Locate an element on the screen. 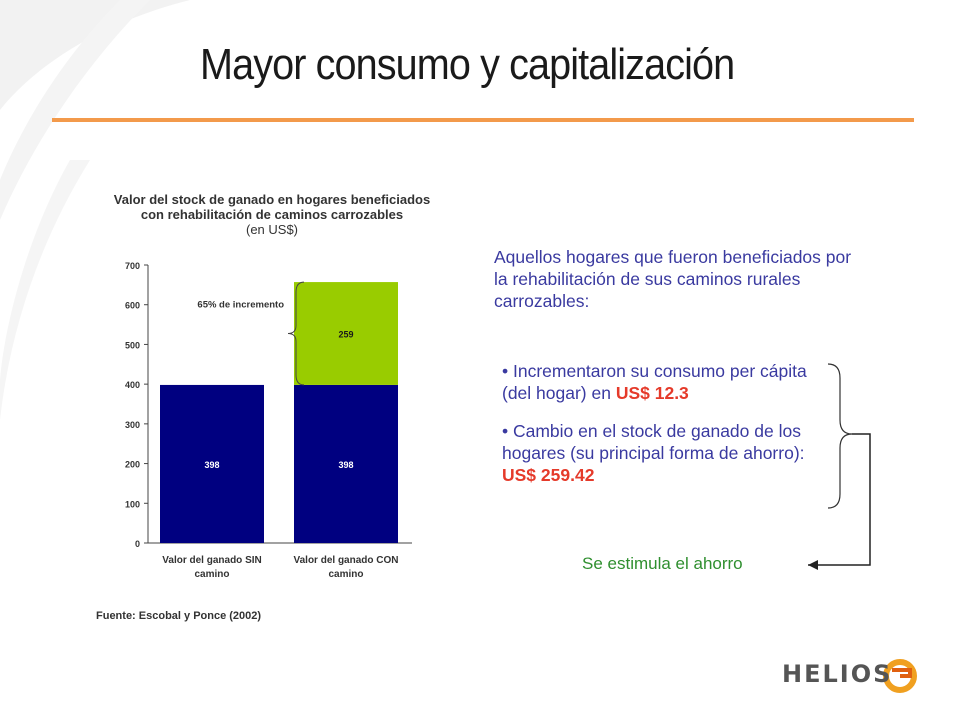 This screenshot has height=720, width=960. connector-arrow-line is located at coordinates (839, 499).